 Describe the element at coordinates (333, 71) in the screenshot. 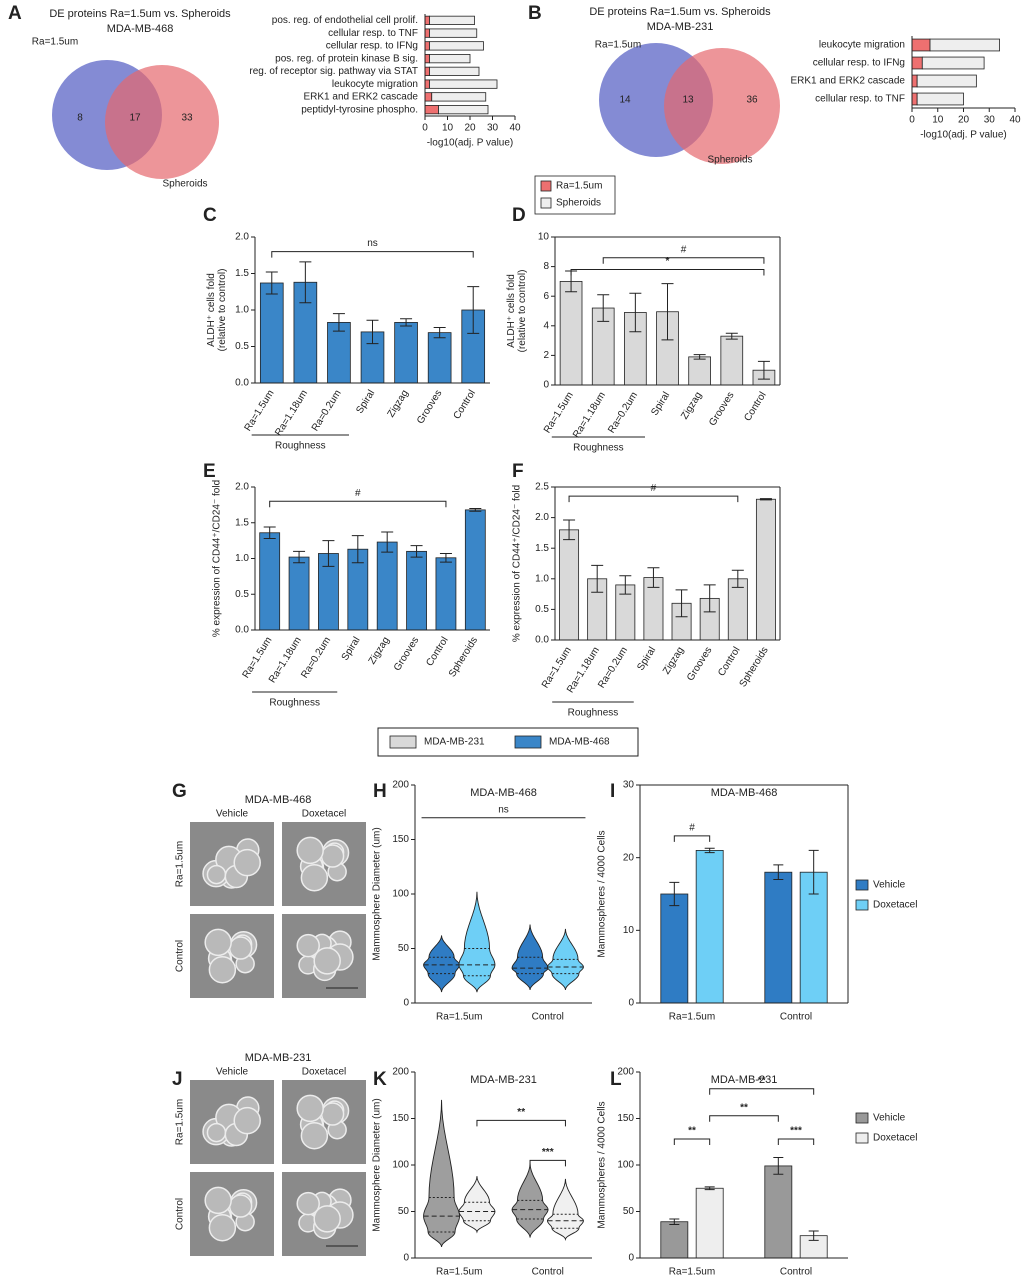

I see `category-label: reg. of receptor sig. pathway via STAT` at that location.